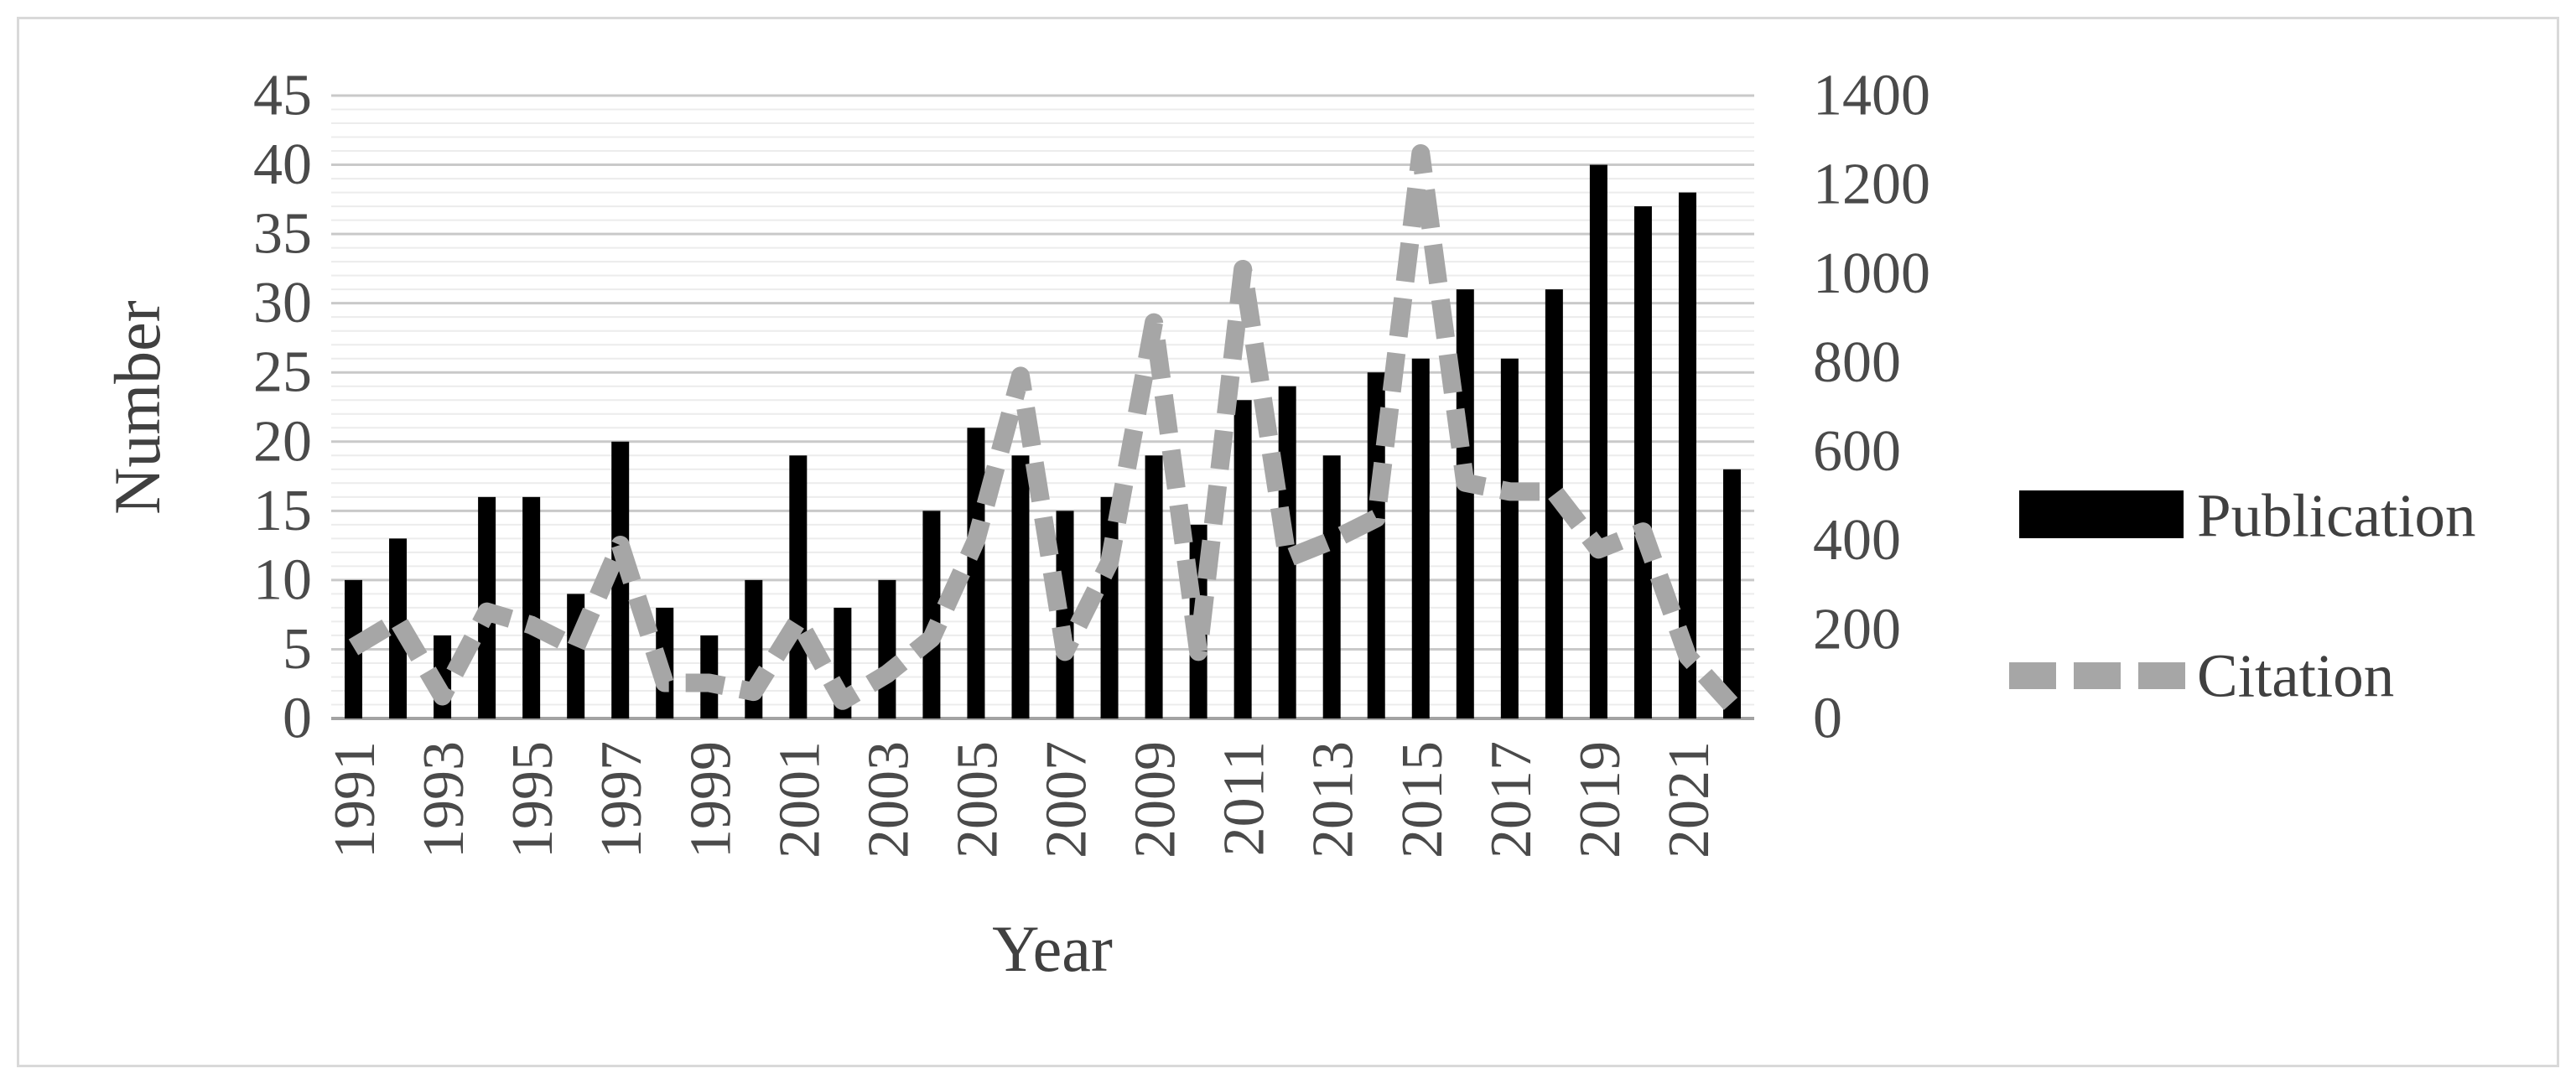  What do you see at coordinates (533, 799) in the screenshot?
I see `x-axis-tick-1995: 1995` at bounding box center [533, 799].